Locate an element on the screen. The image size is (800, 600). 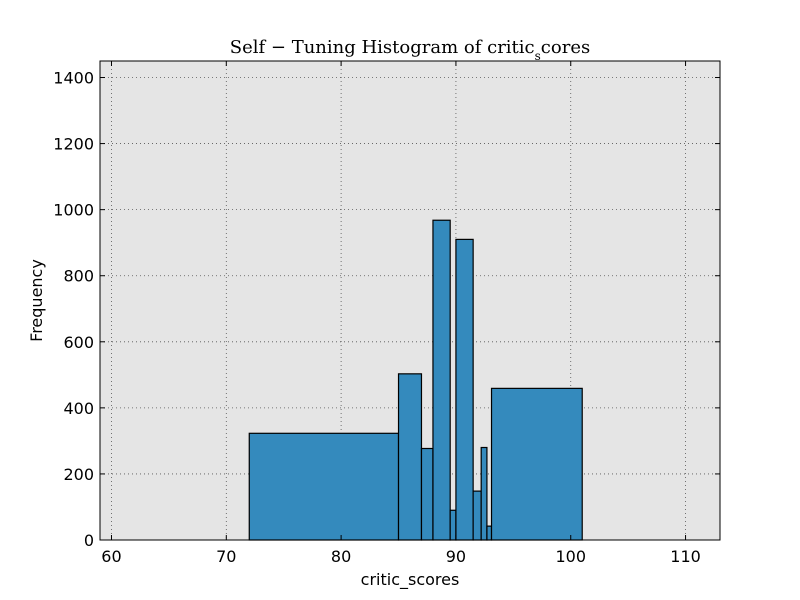
title-main: Self − Tuning Histogram of critic is located at coordinates (382, 47).